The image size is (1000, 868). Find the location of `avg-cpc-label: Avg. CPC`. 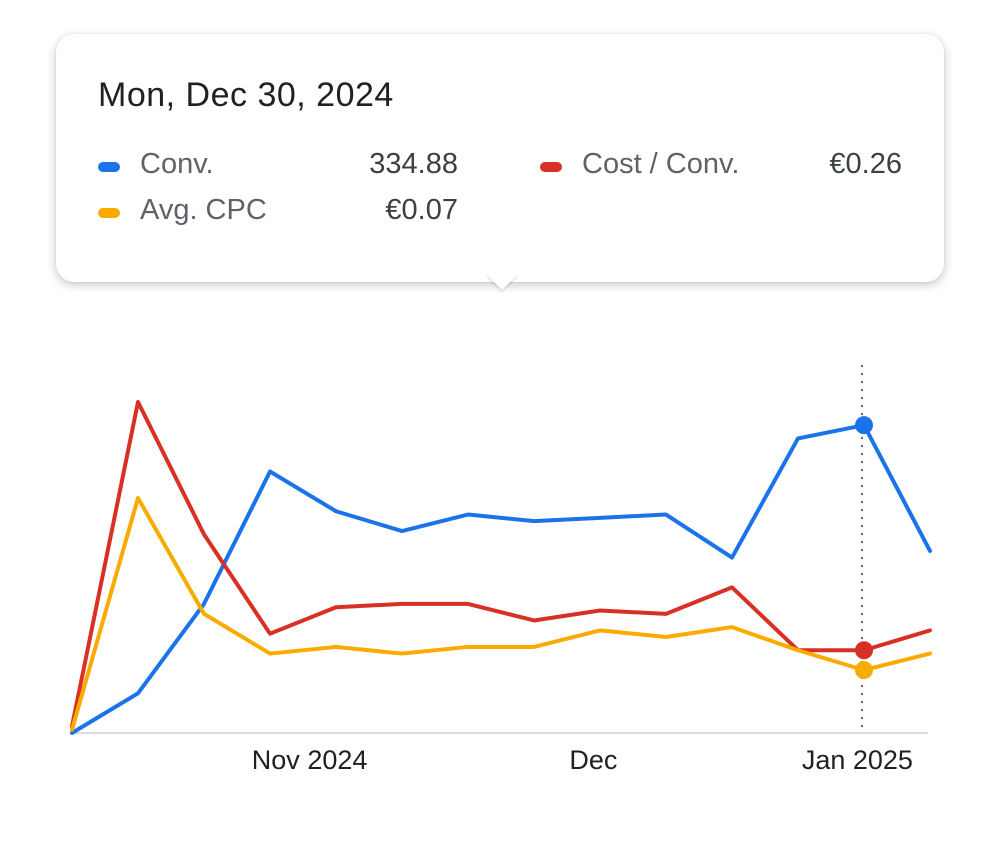

avg-cpc-label: Avg. CPC is located at coordinates (203, 210).